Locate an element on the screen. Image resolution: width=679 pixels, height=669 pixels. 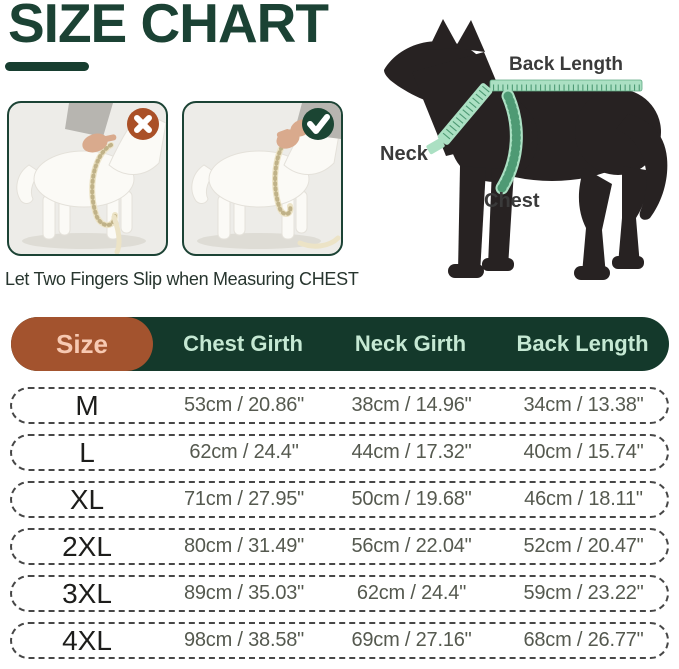
page-title: SIZE CHART is located at coordinates (168, 27).